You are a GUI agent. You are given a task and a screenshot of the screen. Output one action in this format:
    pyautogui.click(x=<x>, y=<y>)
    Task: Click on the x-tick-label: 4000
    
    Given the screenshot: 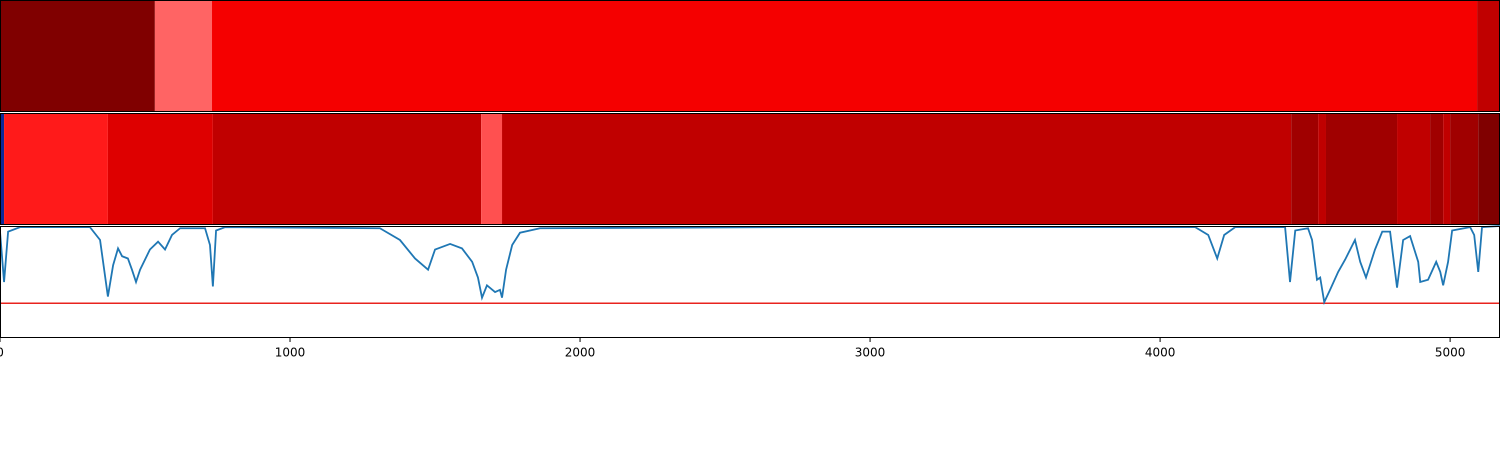 What is the action you would take?
    pyautogui.click(x=1160, y=353)
    